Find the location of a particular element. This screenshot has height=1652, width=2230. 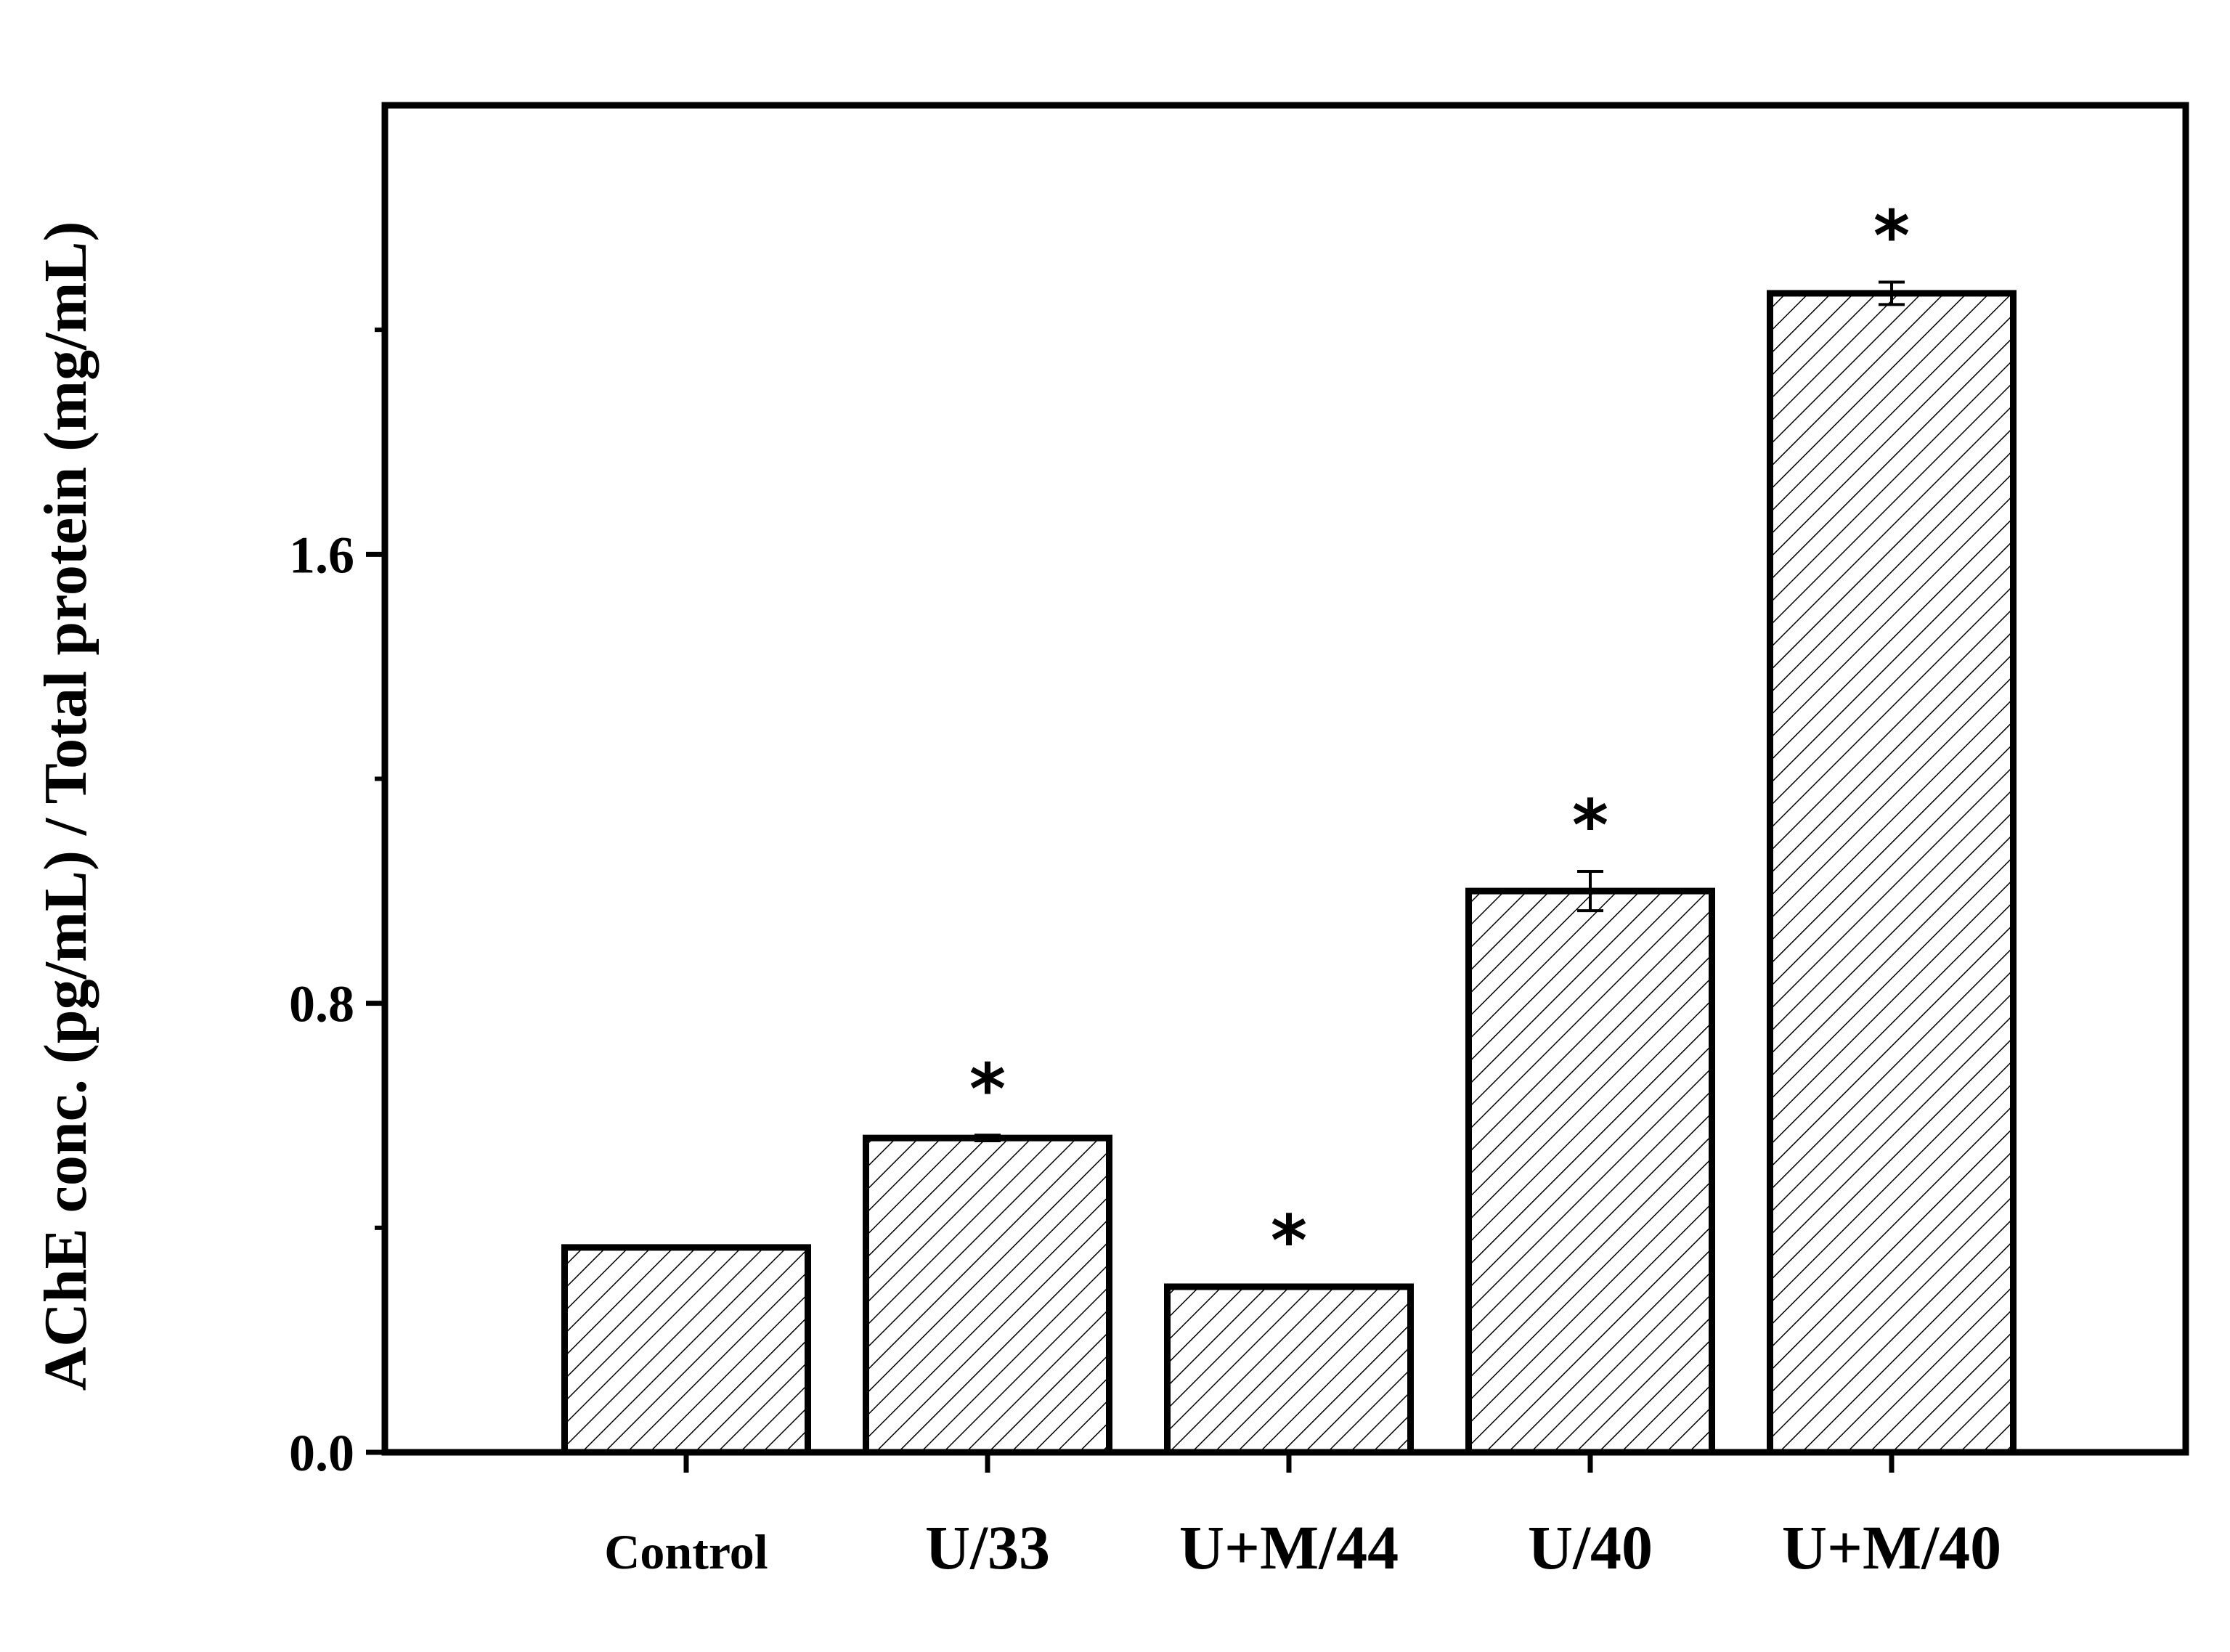

x-category-label: Control is located at coordinates (686, 1551).